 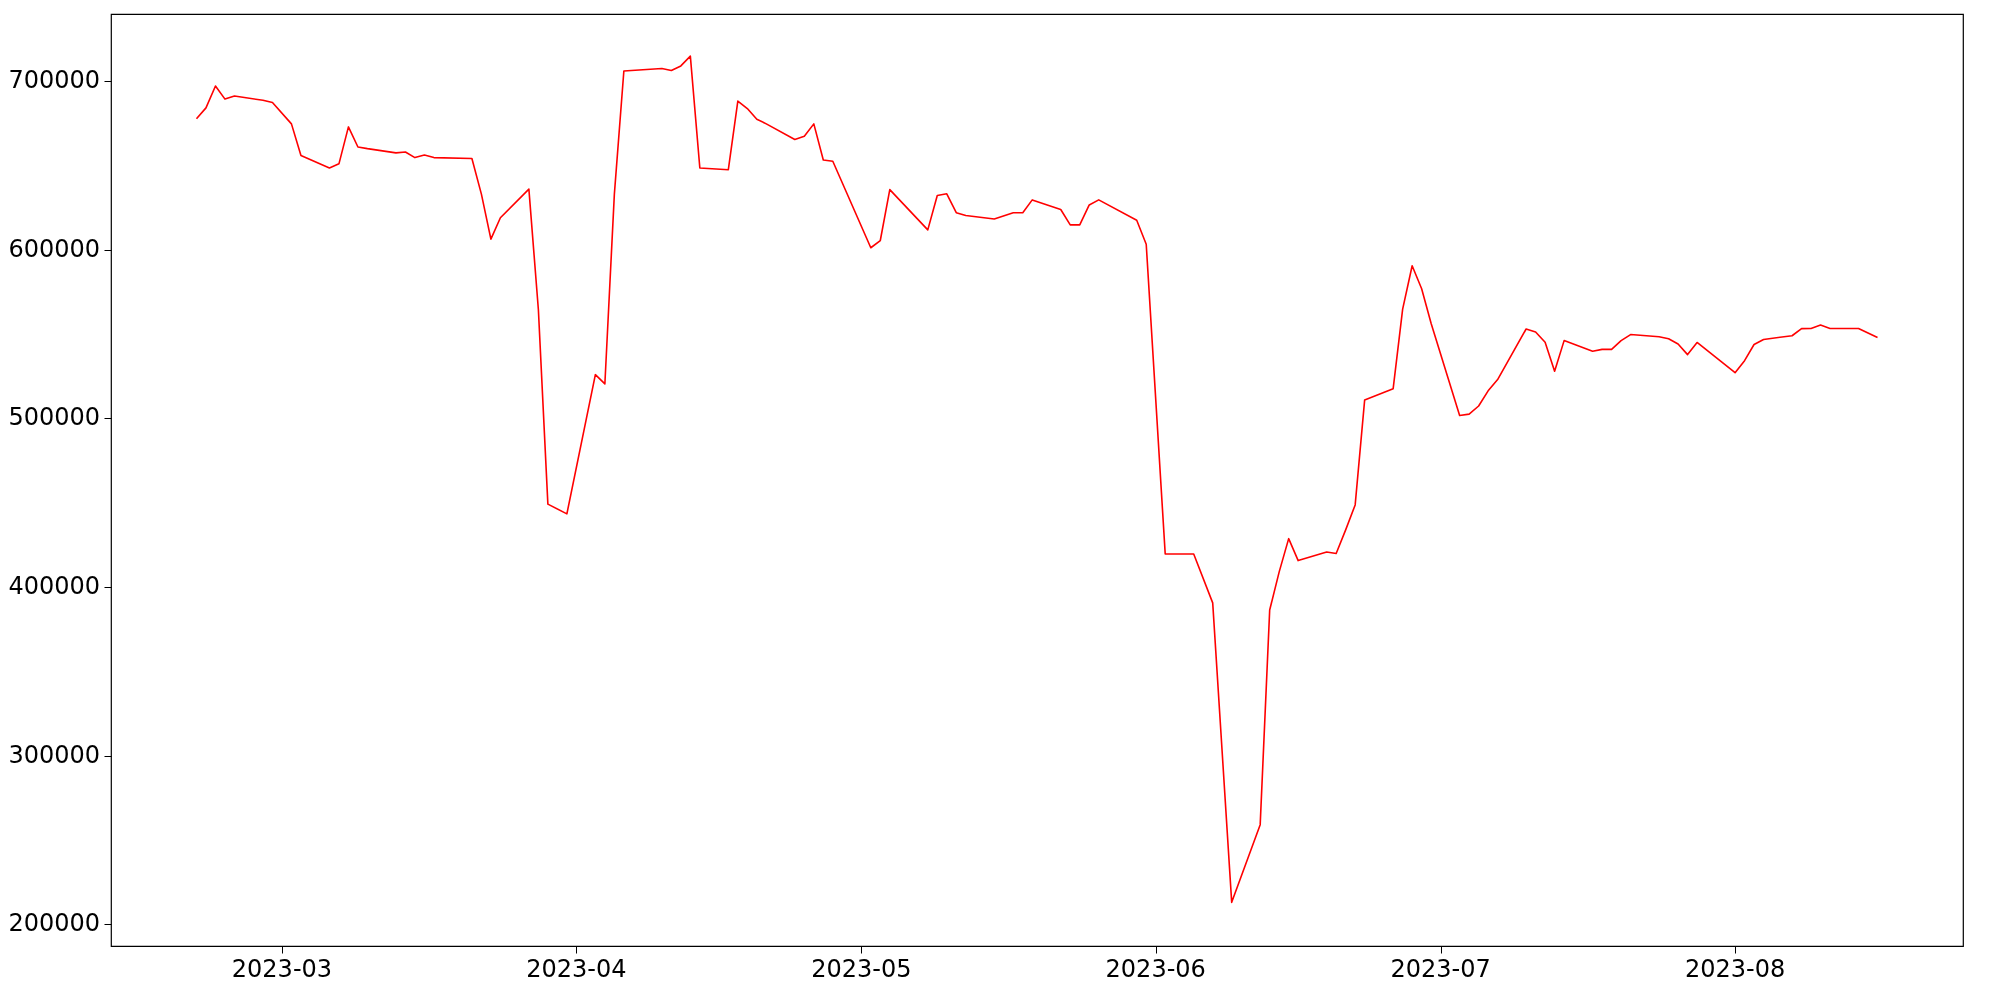 I want to click on x-tick-label: 2023-05, so click(x=861, y=969).